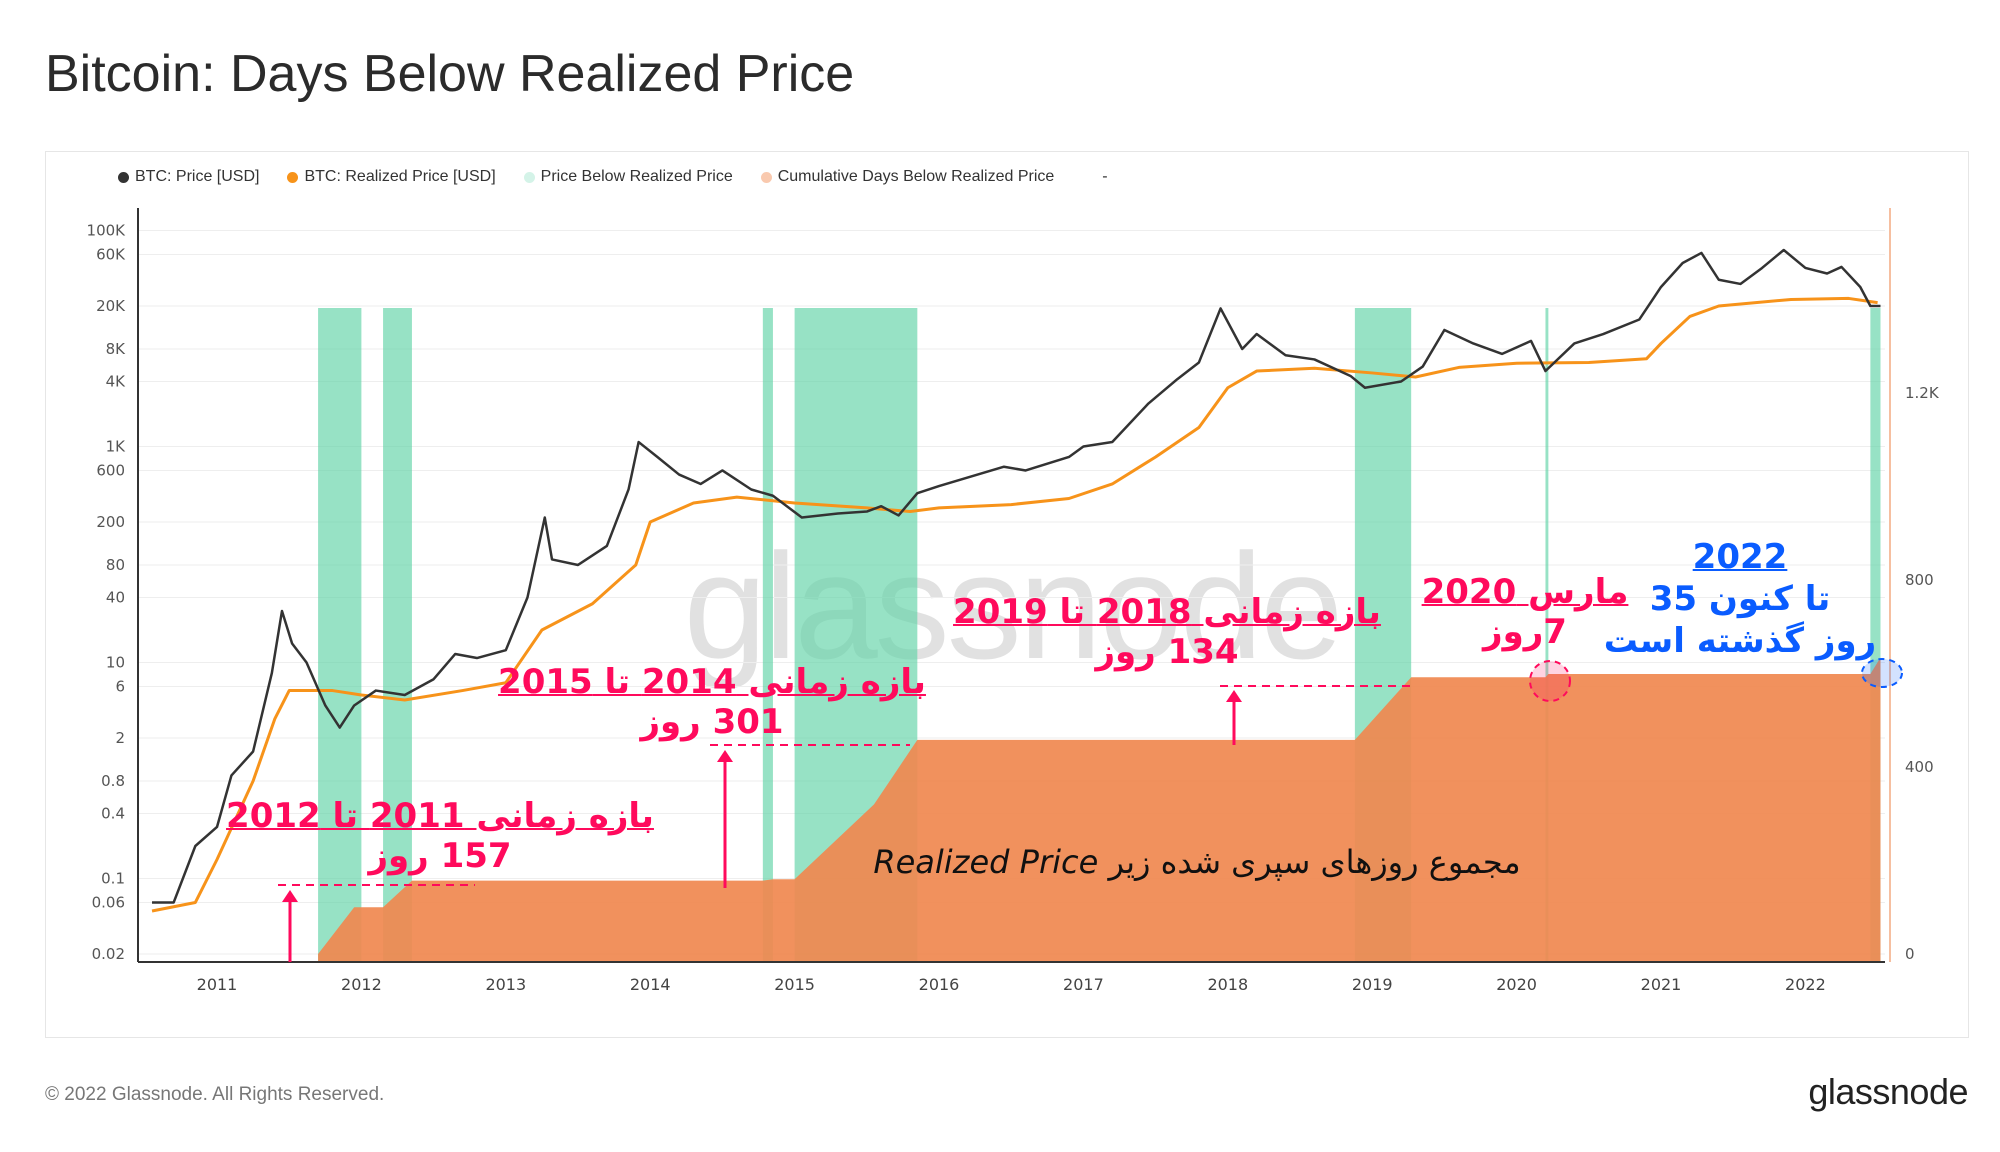 This screenshot has width=2000, height=1152. I want to click on y-right-tick-label: 800, so click(1919, 580).